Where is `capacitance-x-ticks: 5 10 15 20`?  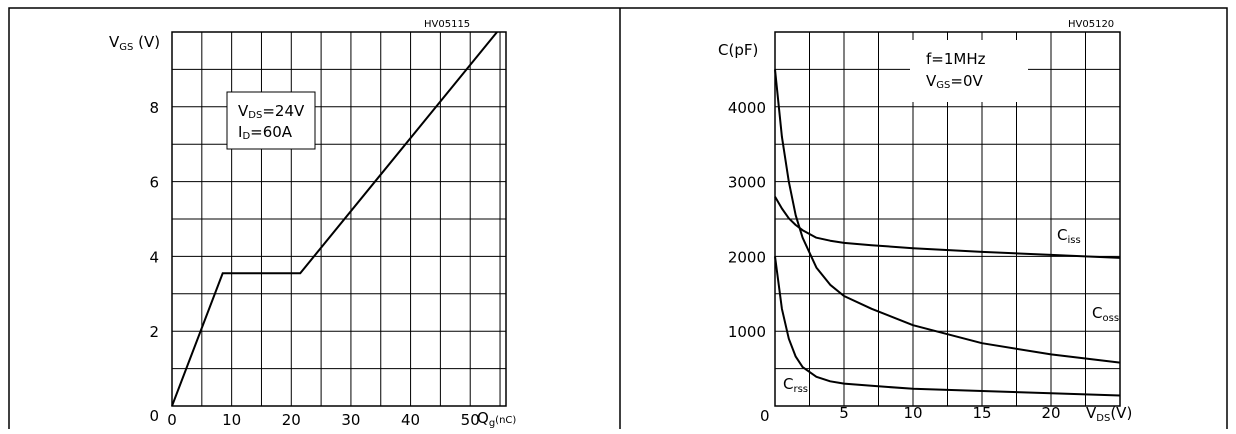
capacitance-x-ticks: 5 10 15 20 is located at coordinates (949, 413).